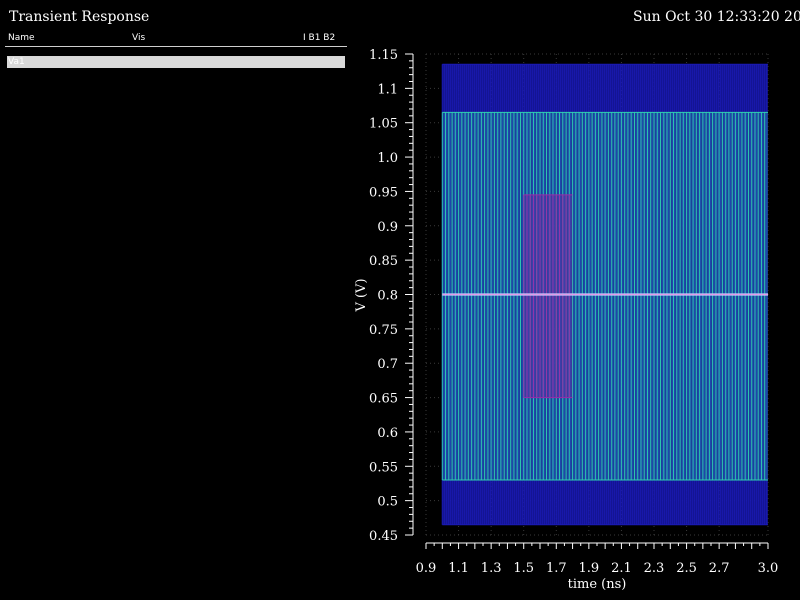  Describe the element at coordinates (383, 55) in the screenshot. I see `y-tick-label: 1.15` at that location.